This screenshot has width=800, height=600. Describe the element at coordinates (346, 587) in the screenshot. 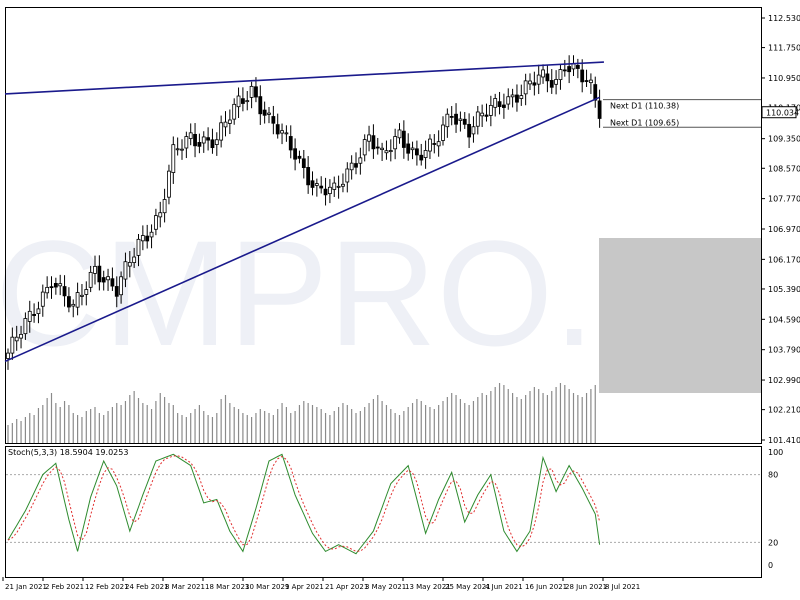

I see `time-tick-label: 21 Apr 2021` at that location.